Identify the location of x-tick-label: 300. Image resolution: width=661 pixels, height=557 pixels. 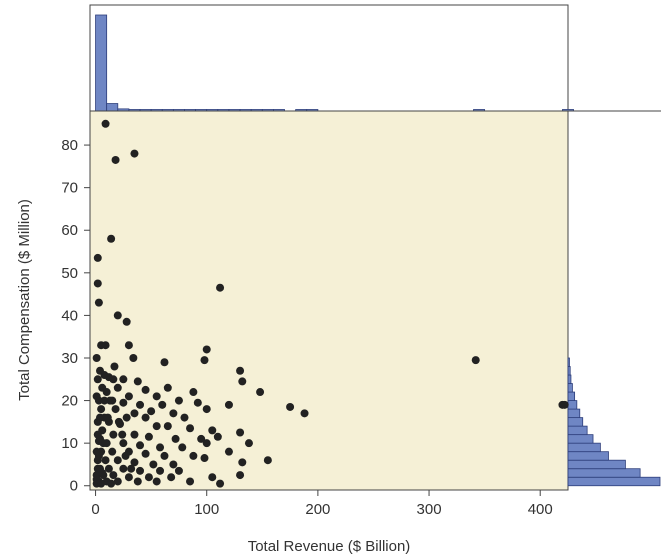
(429, 509).